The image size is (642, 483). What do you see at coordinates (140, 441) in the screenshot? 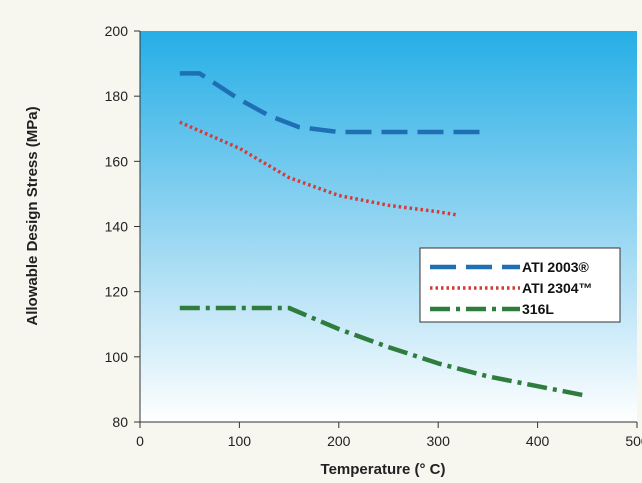
I see `x-tick-label: 0` at bounding box center [140, 441].